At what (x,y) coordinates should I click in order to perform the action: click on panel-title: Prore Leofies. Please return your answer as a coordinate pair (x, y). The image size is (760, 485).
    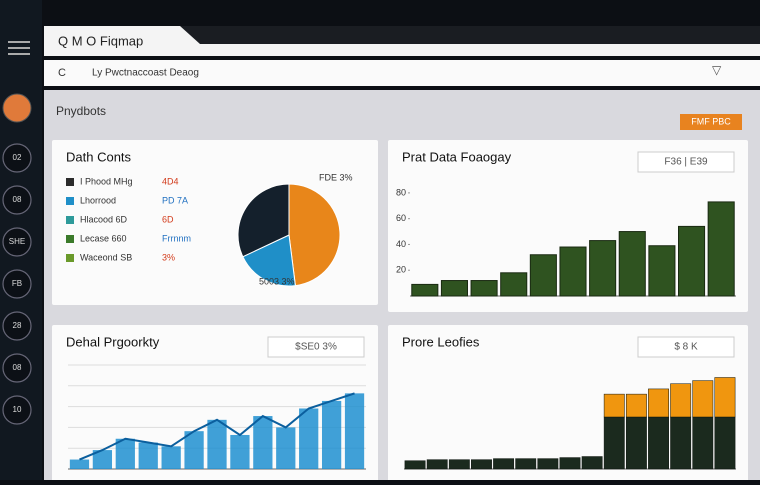
    Looking at the image, I should click on (441, 341).